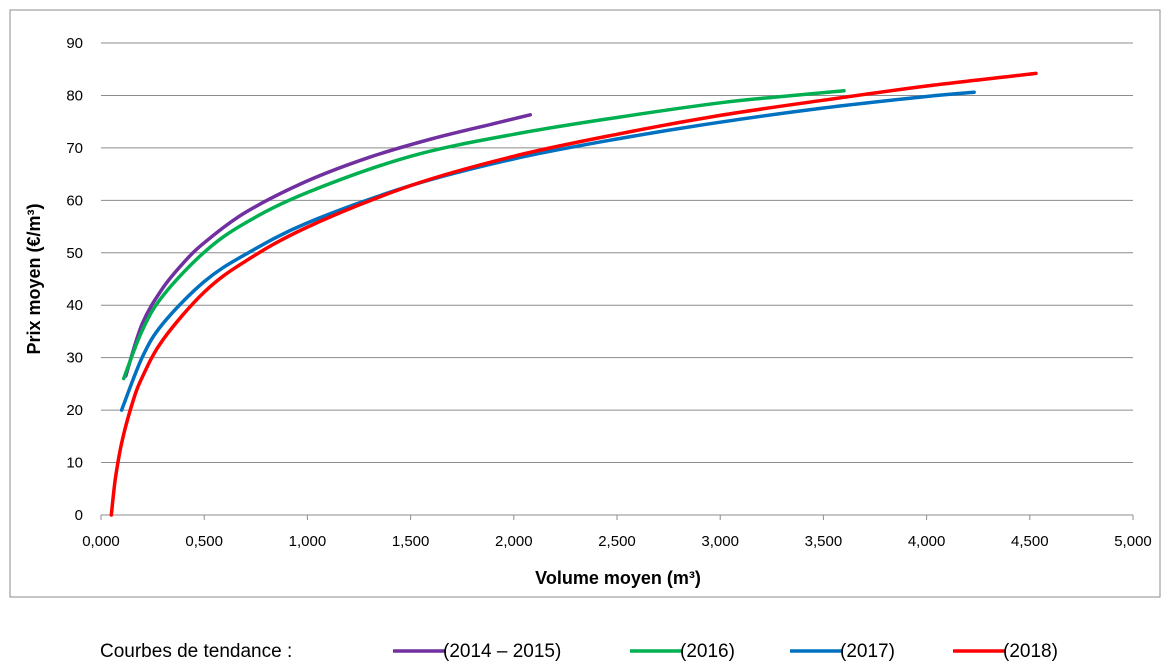  Describe the element at coordinates (74, 305) in the screenshot. I see `y-tick-label: 40` at that location.